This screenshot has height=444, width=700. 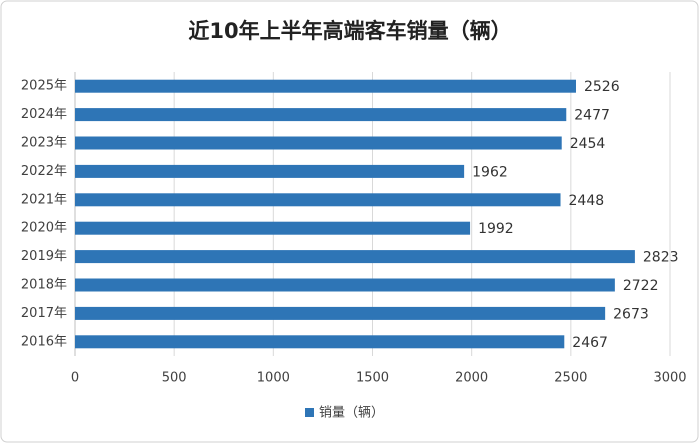 What do you see at coordinates (590, 343) in the screenshot?
I see `data-label: 2467` at bounding box center [590, 343].